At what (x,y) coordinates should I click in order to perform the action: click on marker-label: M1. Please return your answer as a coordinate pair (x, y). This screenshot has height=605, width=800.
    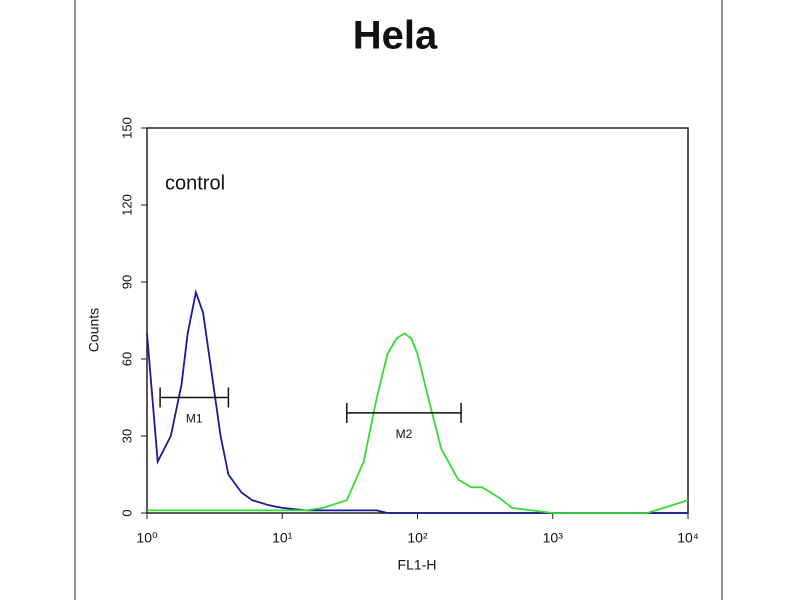
    Looking at the image, I should click on (194, 419).